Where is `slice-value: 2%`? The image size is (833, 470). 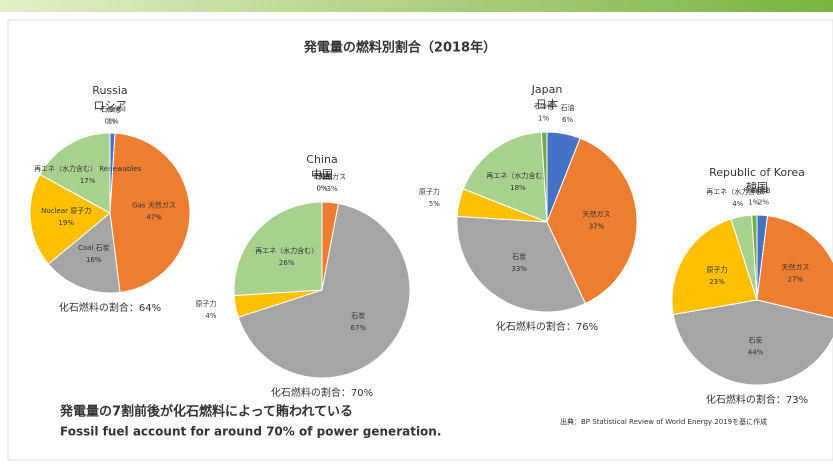
slice-value: 2% is located at coordinates (763, 203).